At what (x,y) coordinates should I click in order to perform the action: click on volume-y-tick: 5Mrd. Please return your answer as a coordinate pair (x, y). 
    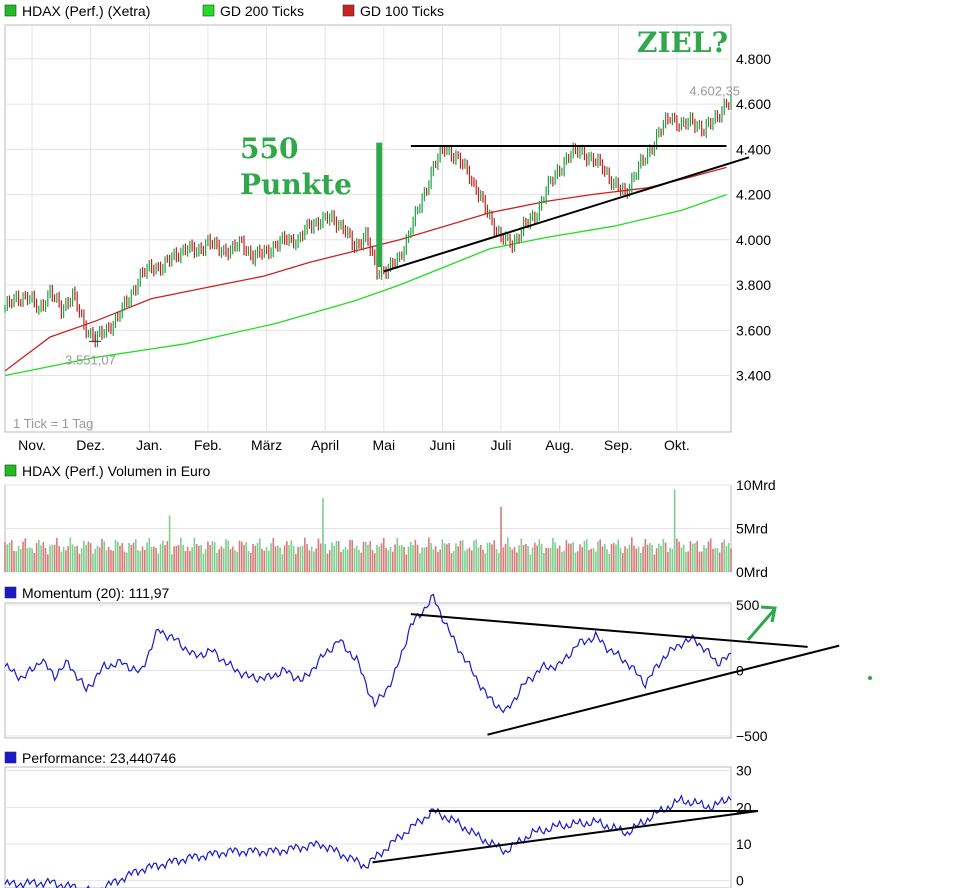
    Looking at the image, I should click on (752, 529).